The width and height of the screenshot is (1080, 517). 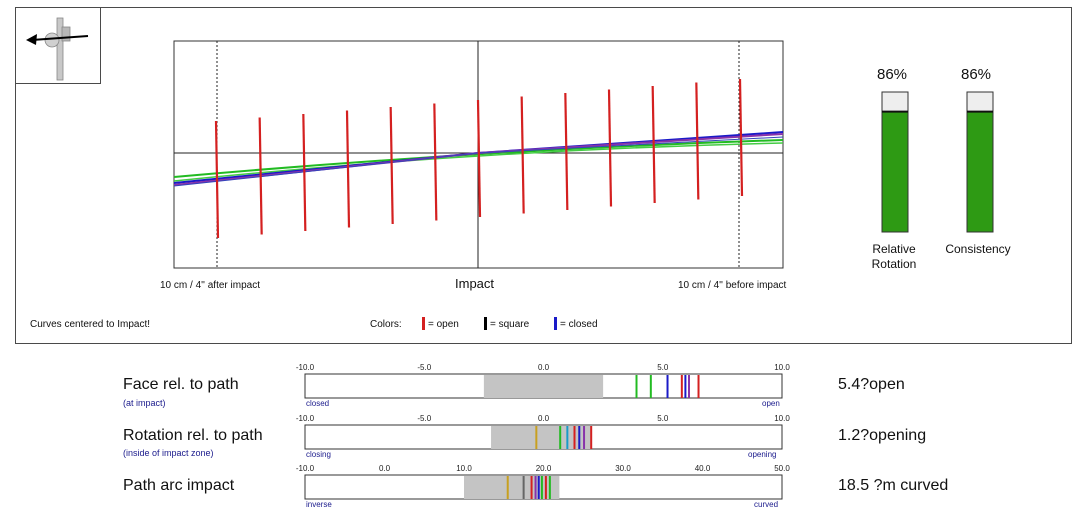 What do you see at coordinates (423, 323) in the screenshot?
I see `legend-open-swatch` at bounding box center [423, 323].